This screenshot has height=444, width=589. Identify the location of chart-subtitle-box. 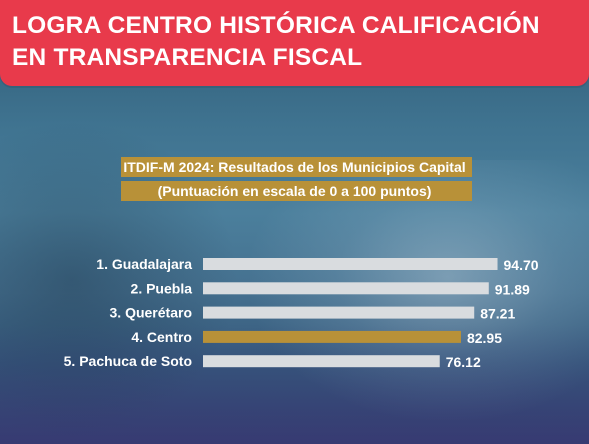
(296, 191).